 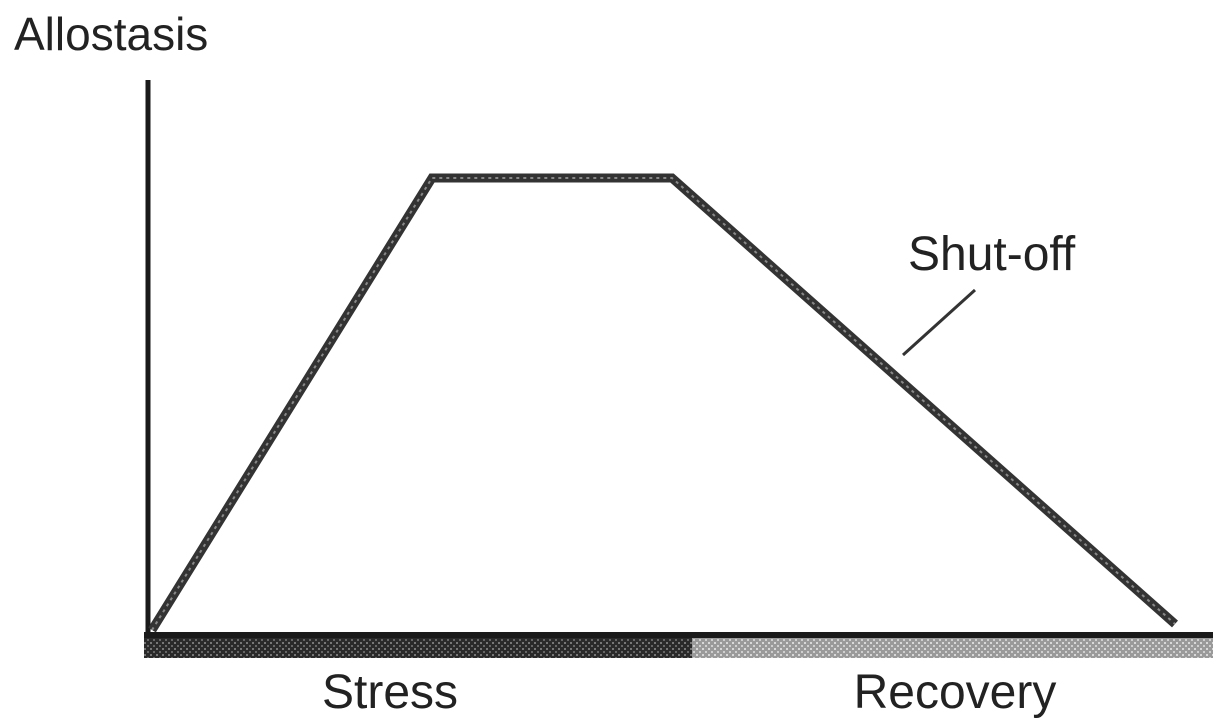 What do you see at coordinates (939, 322) in the screenshot?
I see `annotation-pointer` at bounding box center [939, 322].